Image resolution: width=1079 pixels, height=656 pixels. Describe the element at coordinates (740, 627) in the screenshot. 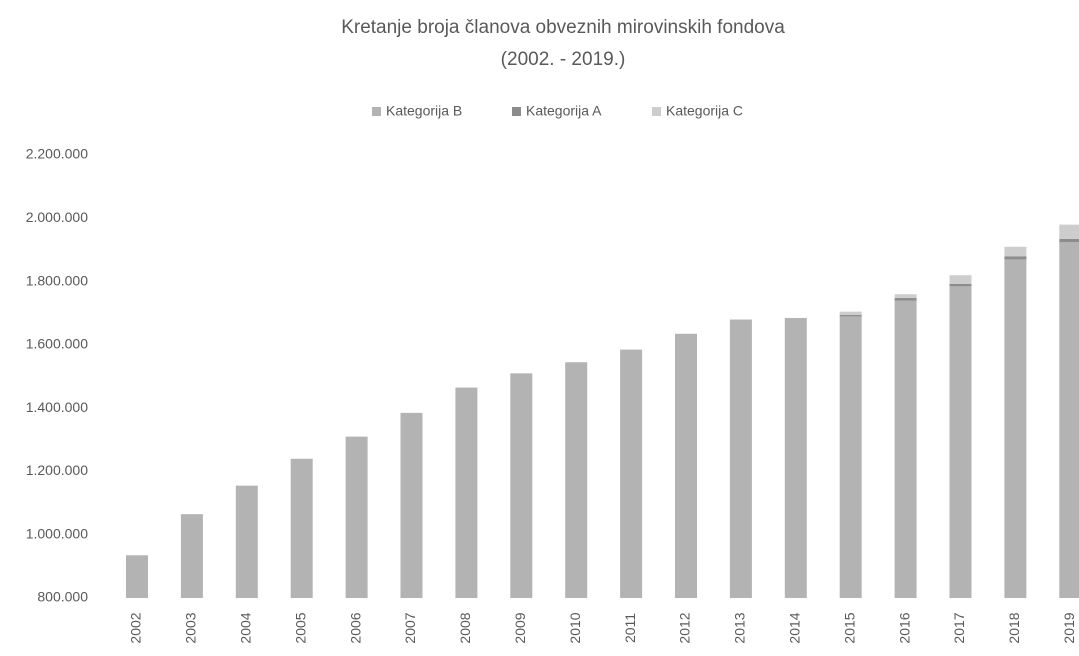

I see `x-tick-label: 2013` at that location.